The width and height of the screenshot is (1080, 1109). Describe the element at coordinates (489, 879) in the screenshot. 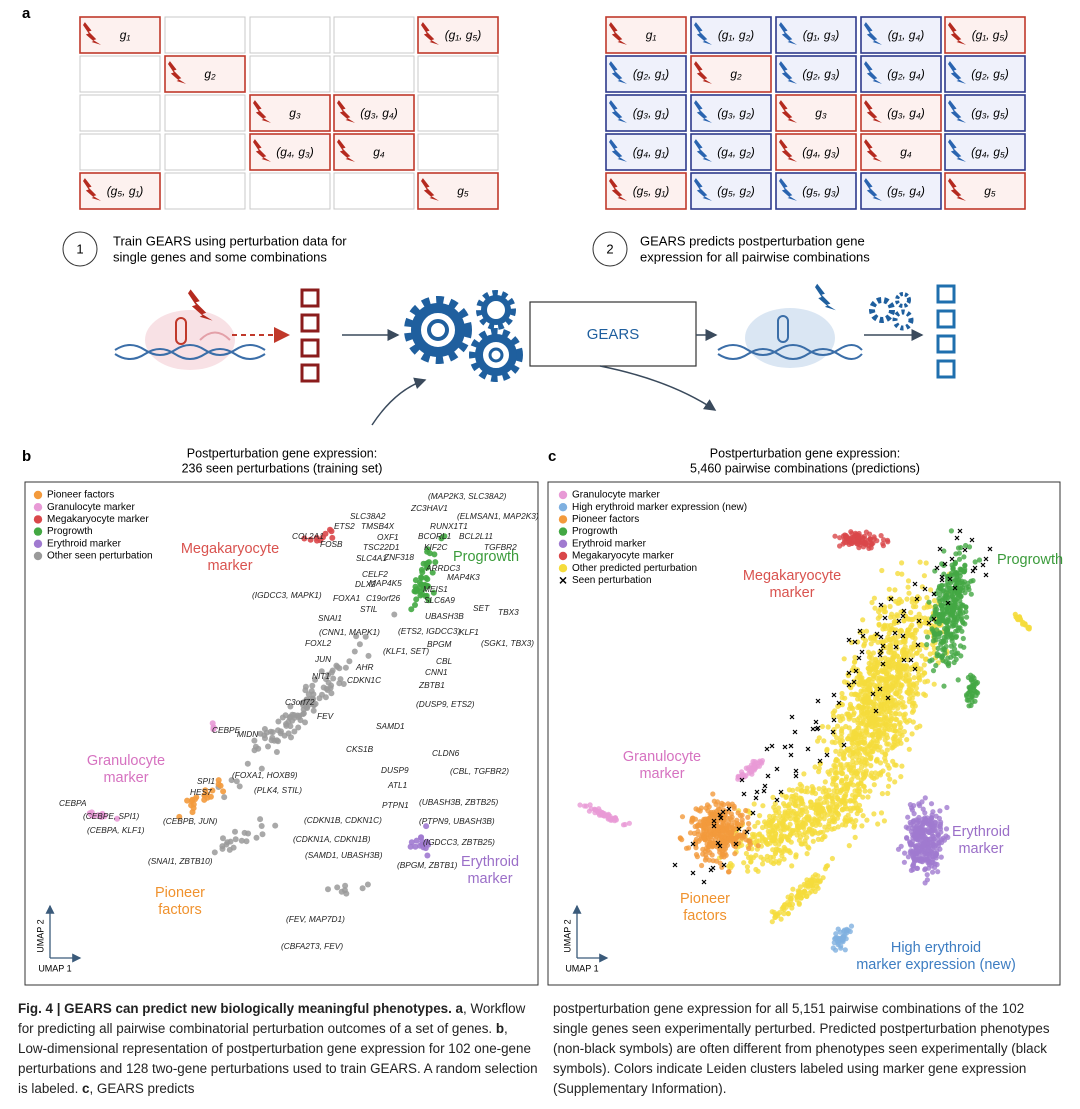

I see `cluster-label: marker` at that location.